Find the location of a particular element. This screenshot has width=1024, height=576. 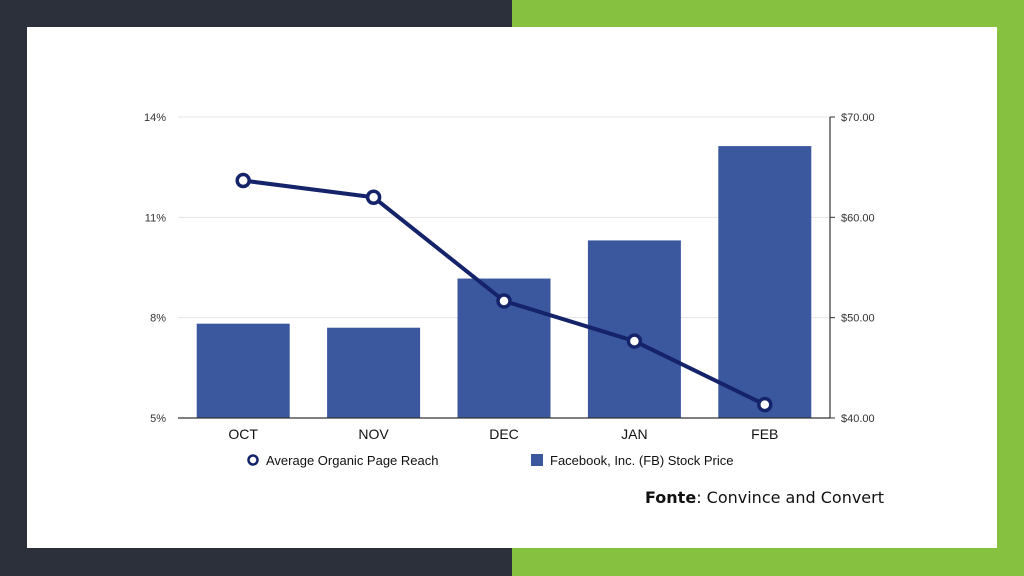

y-left-tick-label: 5% is located at coordinates (158, 419).